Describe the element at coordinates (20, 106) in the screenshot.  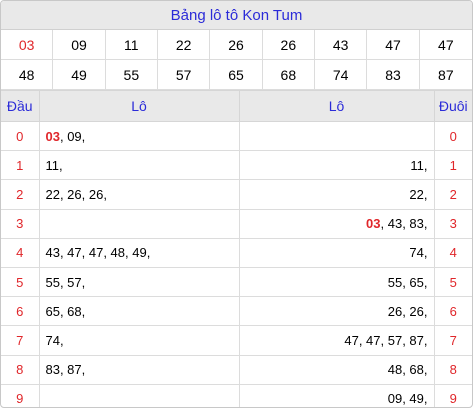
I see `header-dau: Đầu` at that location.